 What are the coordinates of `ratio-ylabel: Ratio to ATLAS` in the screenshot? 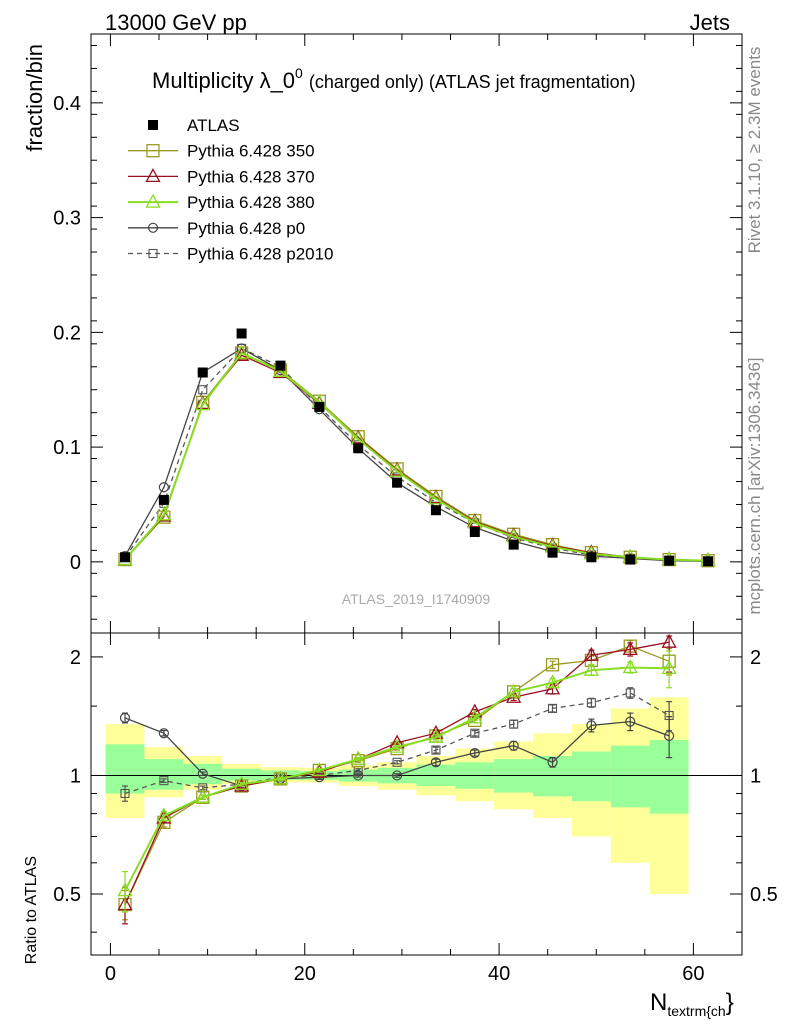 It's located at (31, 910).